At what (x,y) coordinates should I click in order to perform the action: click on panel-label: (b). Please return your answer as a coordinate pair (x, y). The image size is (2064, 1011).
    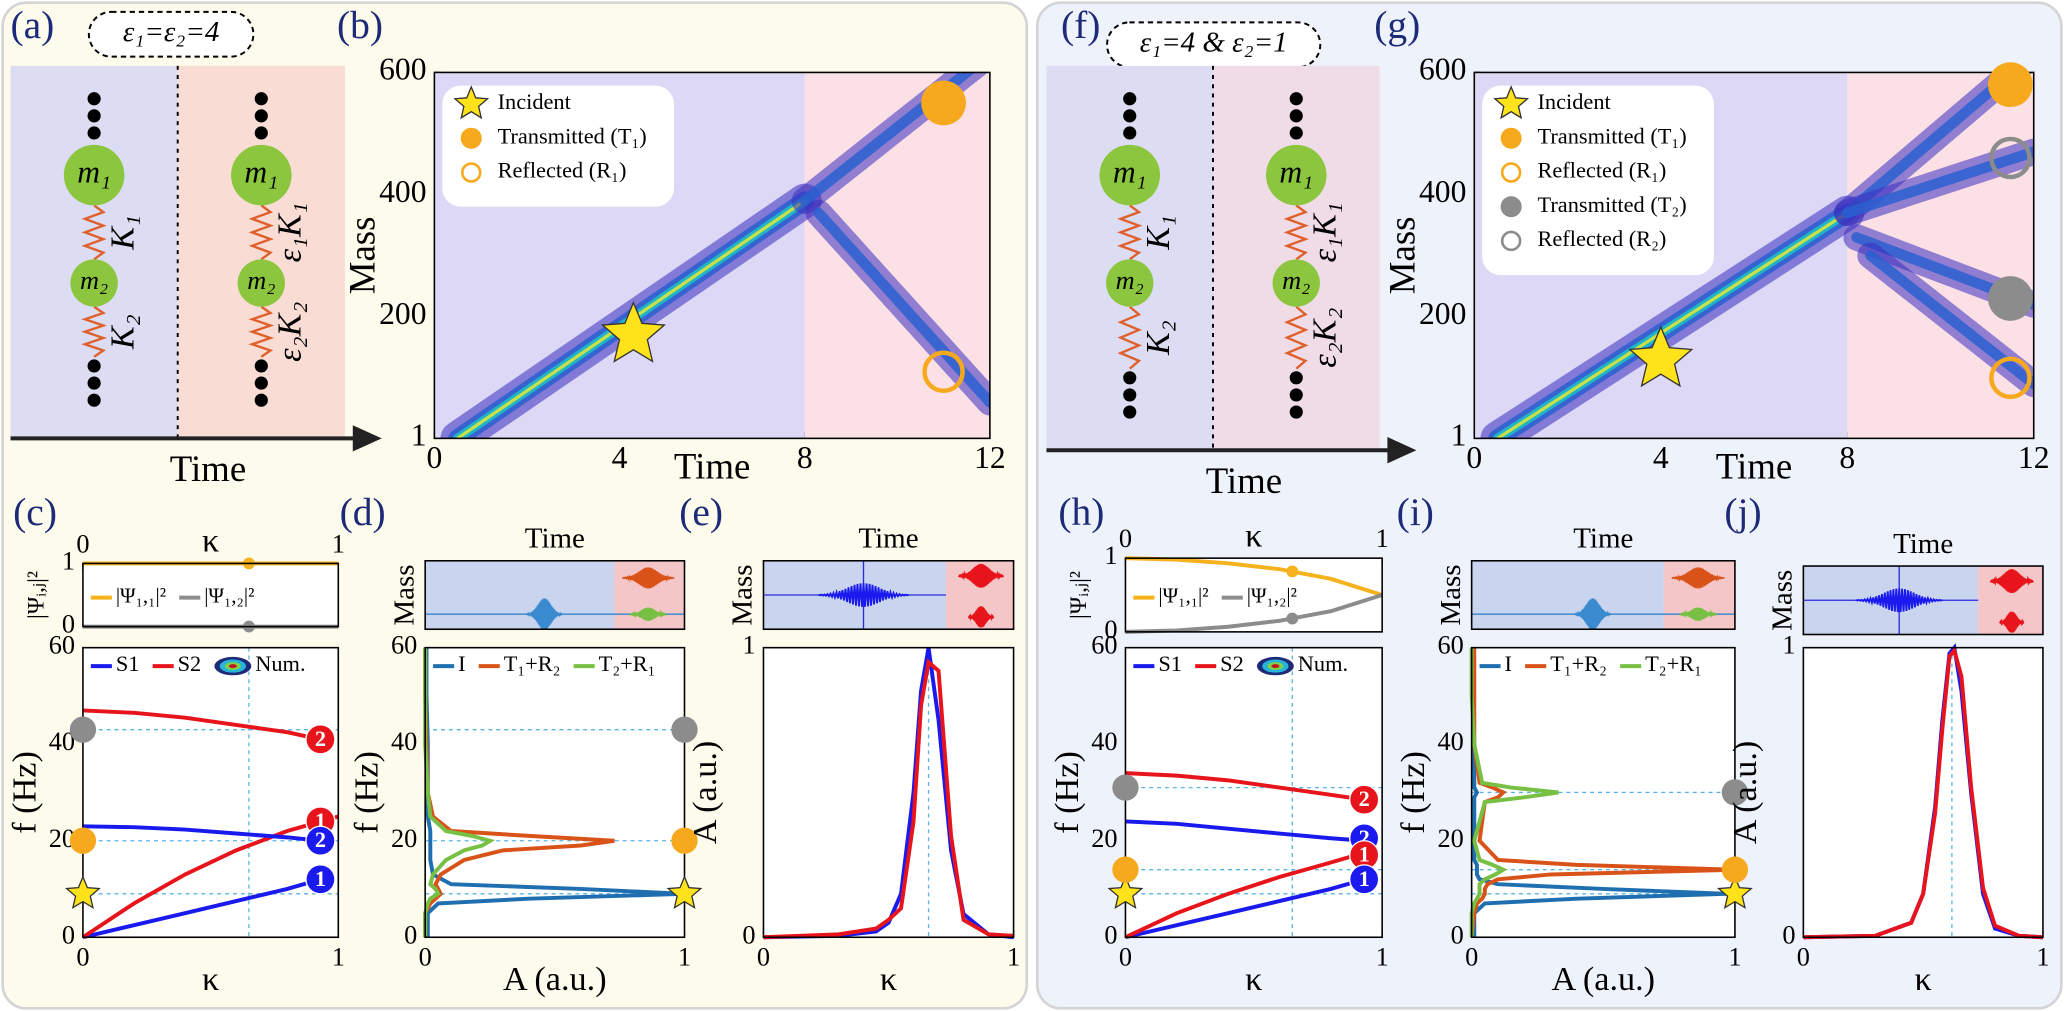
    Looking at the image, I should click on (360, 25).